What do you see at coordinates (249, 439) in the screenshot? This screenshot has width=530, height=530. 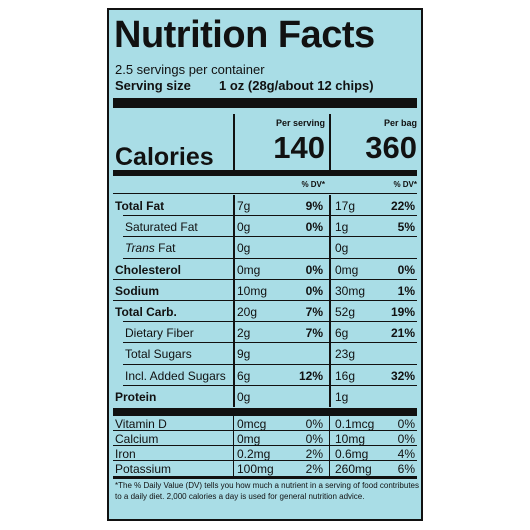 I see `amount-per-serving: 0mg` at bounding box center [249, 439].